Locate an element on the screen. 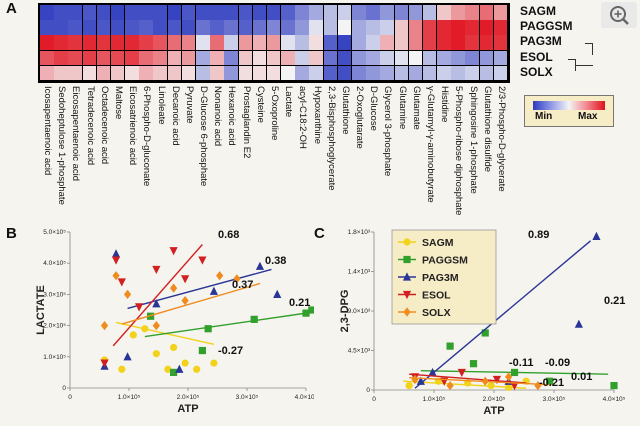 The height and width of the screenshot is (426, 640). heatmap-column-label: Glutamate is located at coordinates (416, 108).